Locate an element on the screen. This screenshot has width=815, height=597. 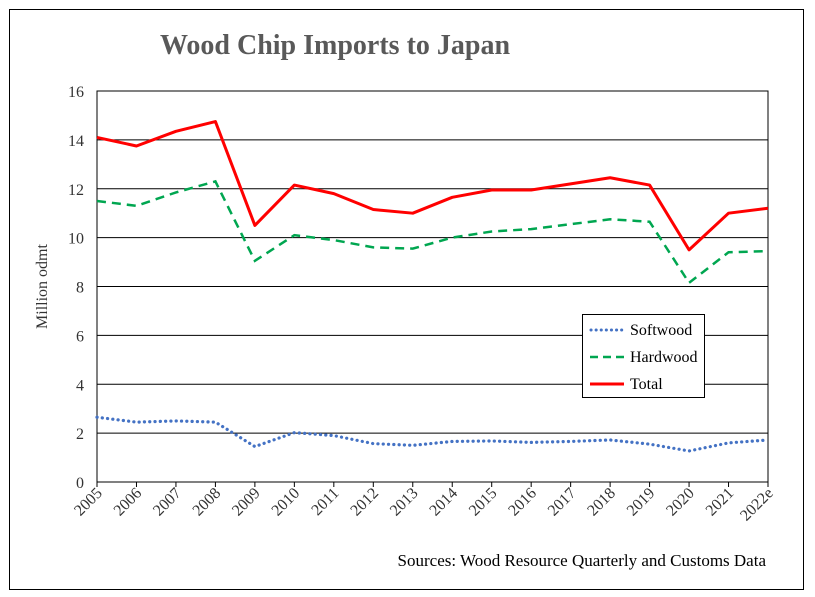
x-tick-label: 2022e is located at coordinates (757, 505).